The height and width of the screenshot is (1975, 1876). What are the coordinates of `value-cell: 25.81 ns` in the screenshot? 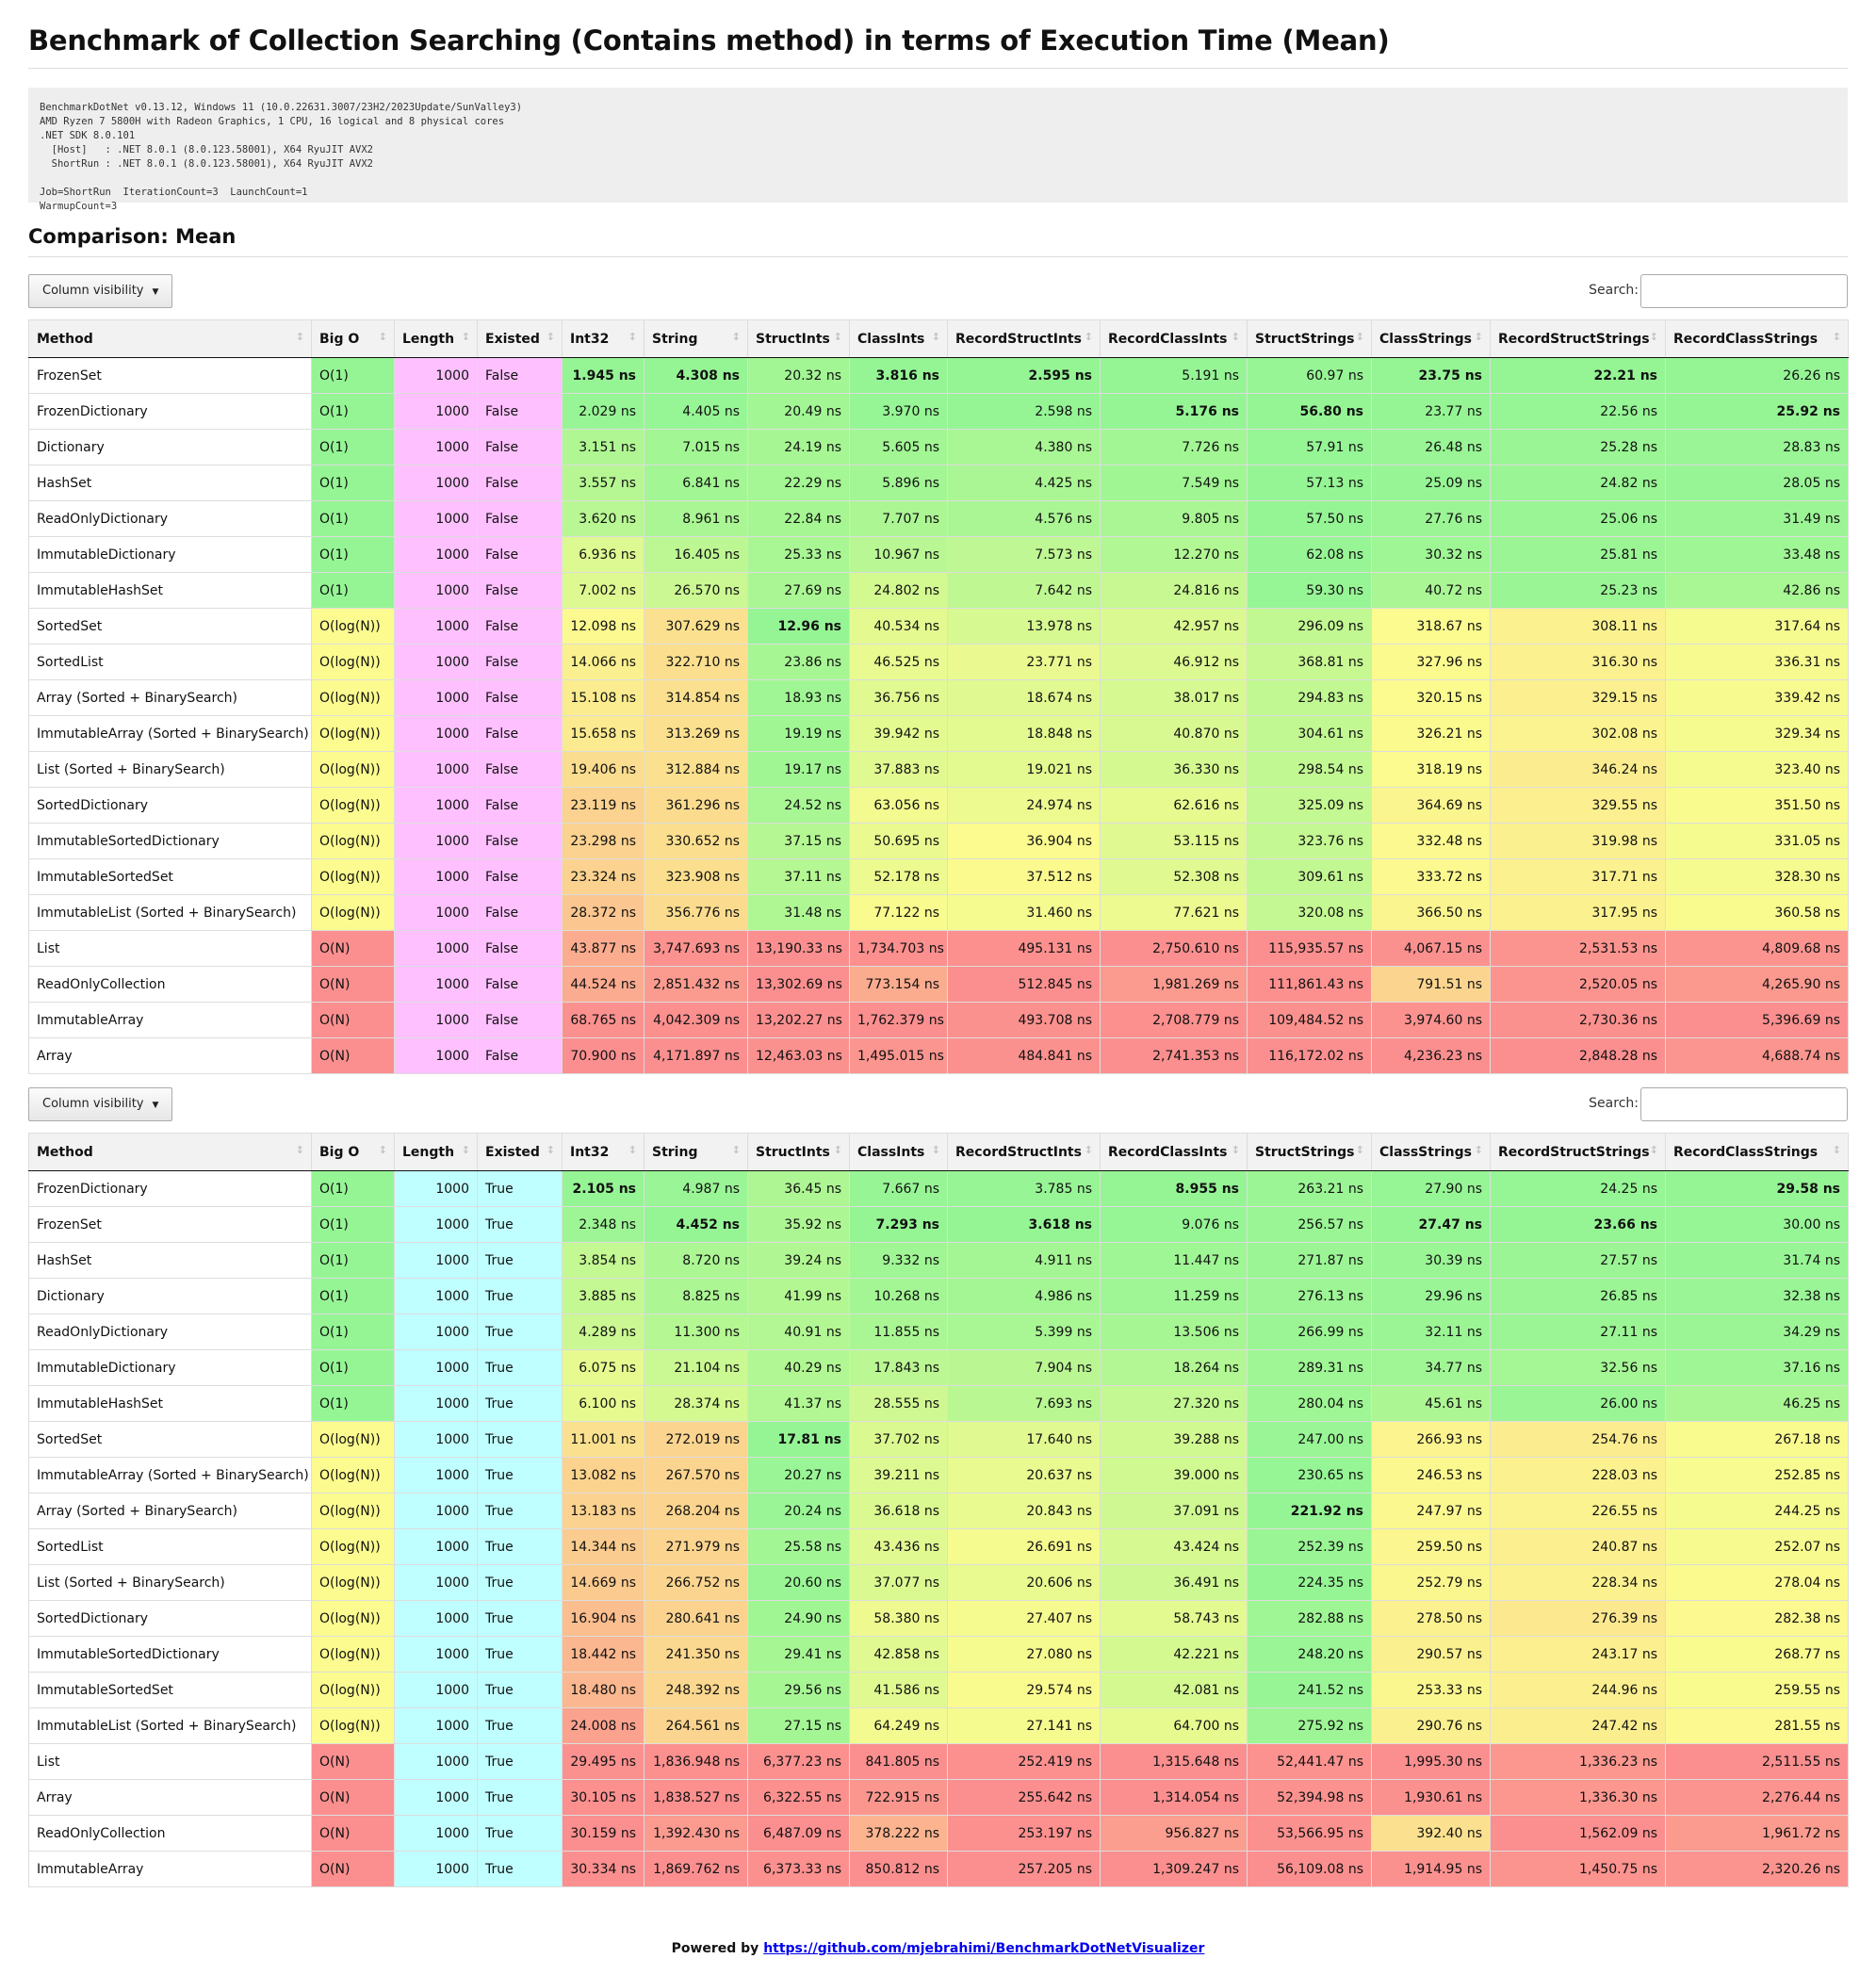 It's located at (1578, 554).